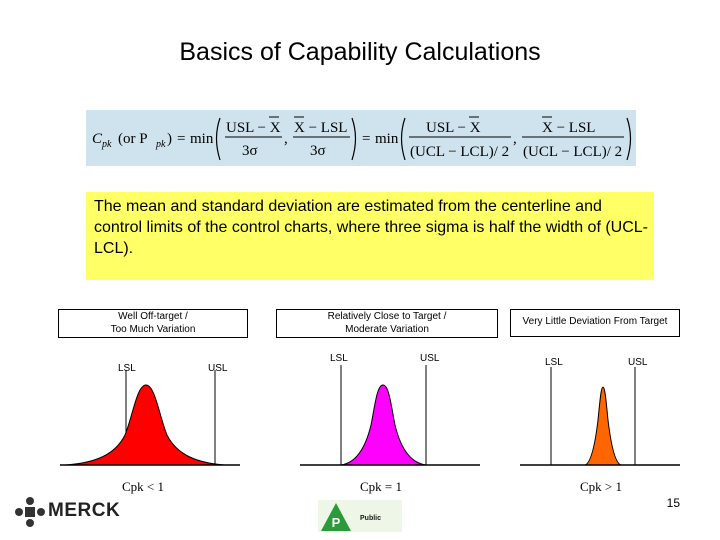 The width and height of the screenshot is (720, 540). What do you see at coordinates (603, 426) in the screenshot?
I see `panel-3-distribution` at bounding box center [603, 426].